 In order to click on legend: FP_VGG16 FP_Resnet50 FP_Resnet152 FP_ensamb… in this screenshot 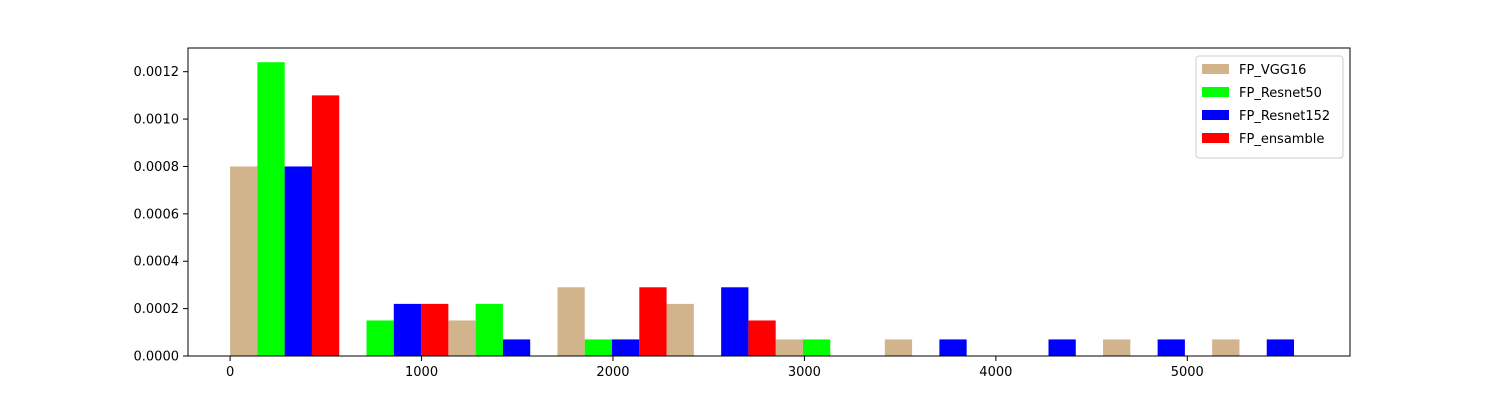, I will do `click(1269, 107)`.